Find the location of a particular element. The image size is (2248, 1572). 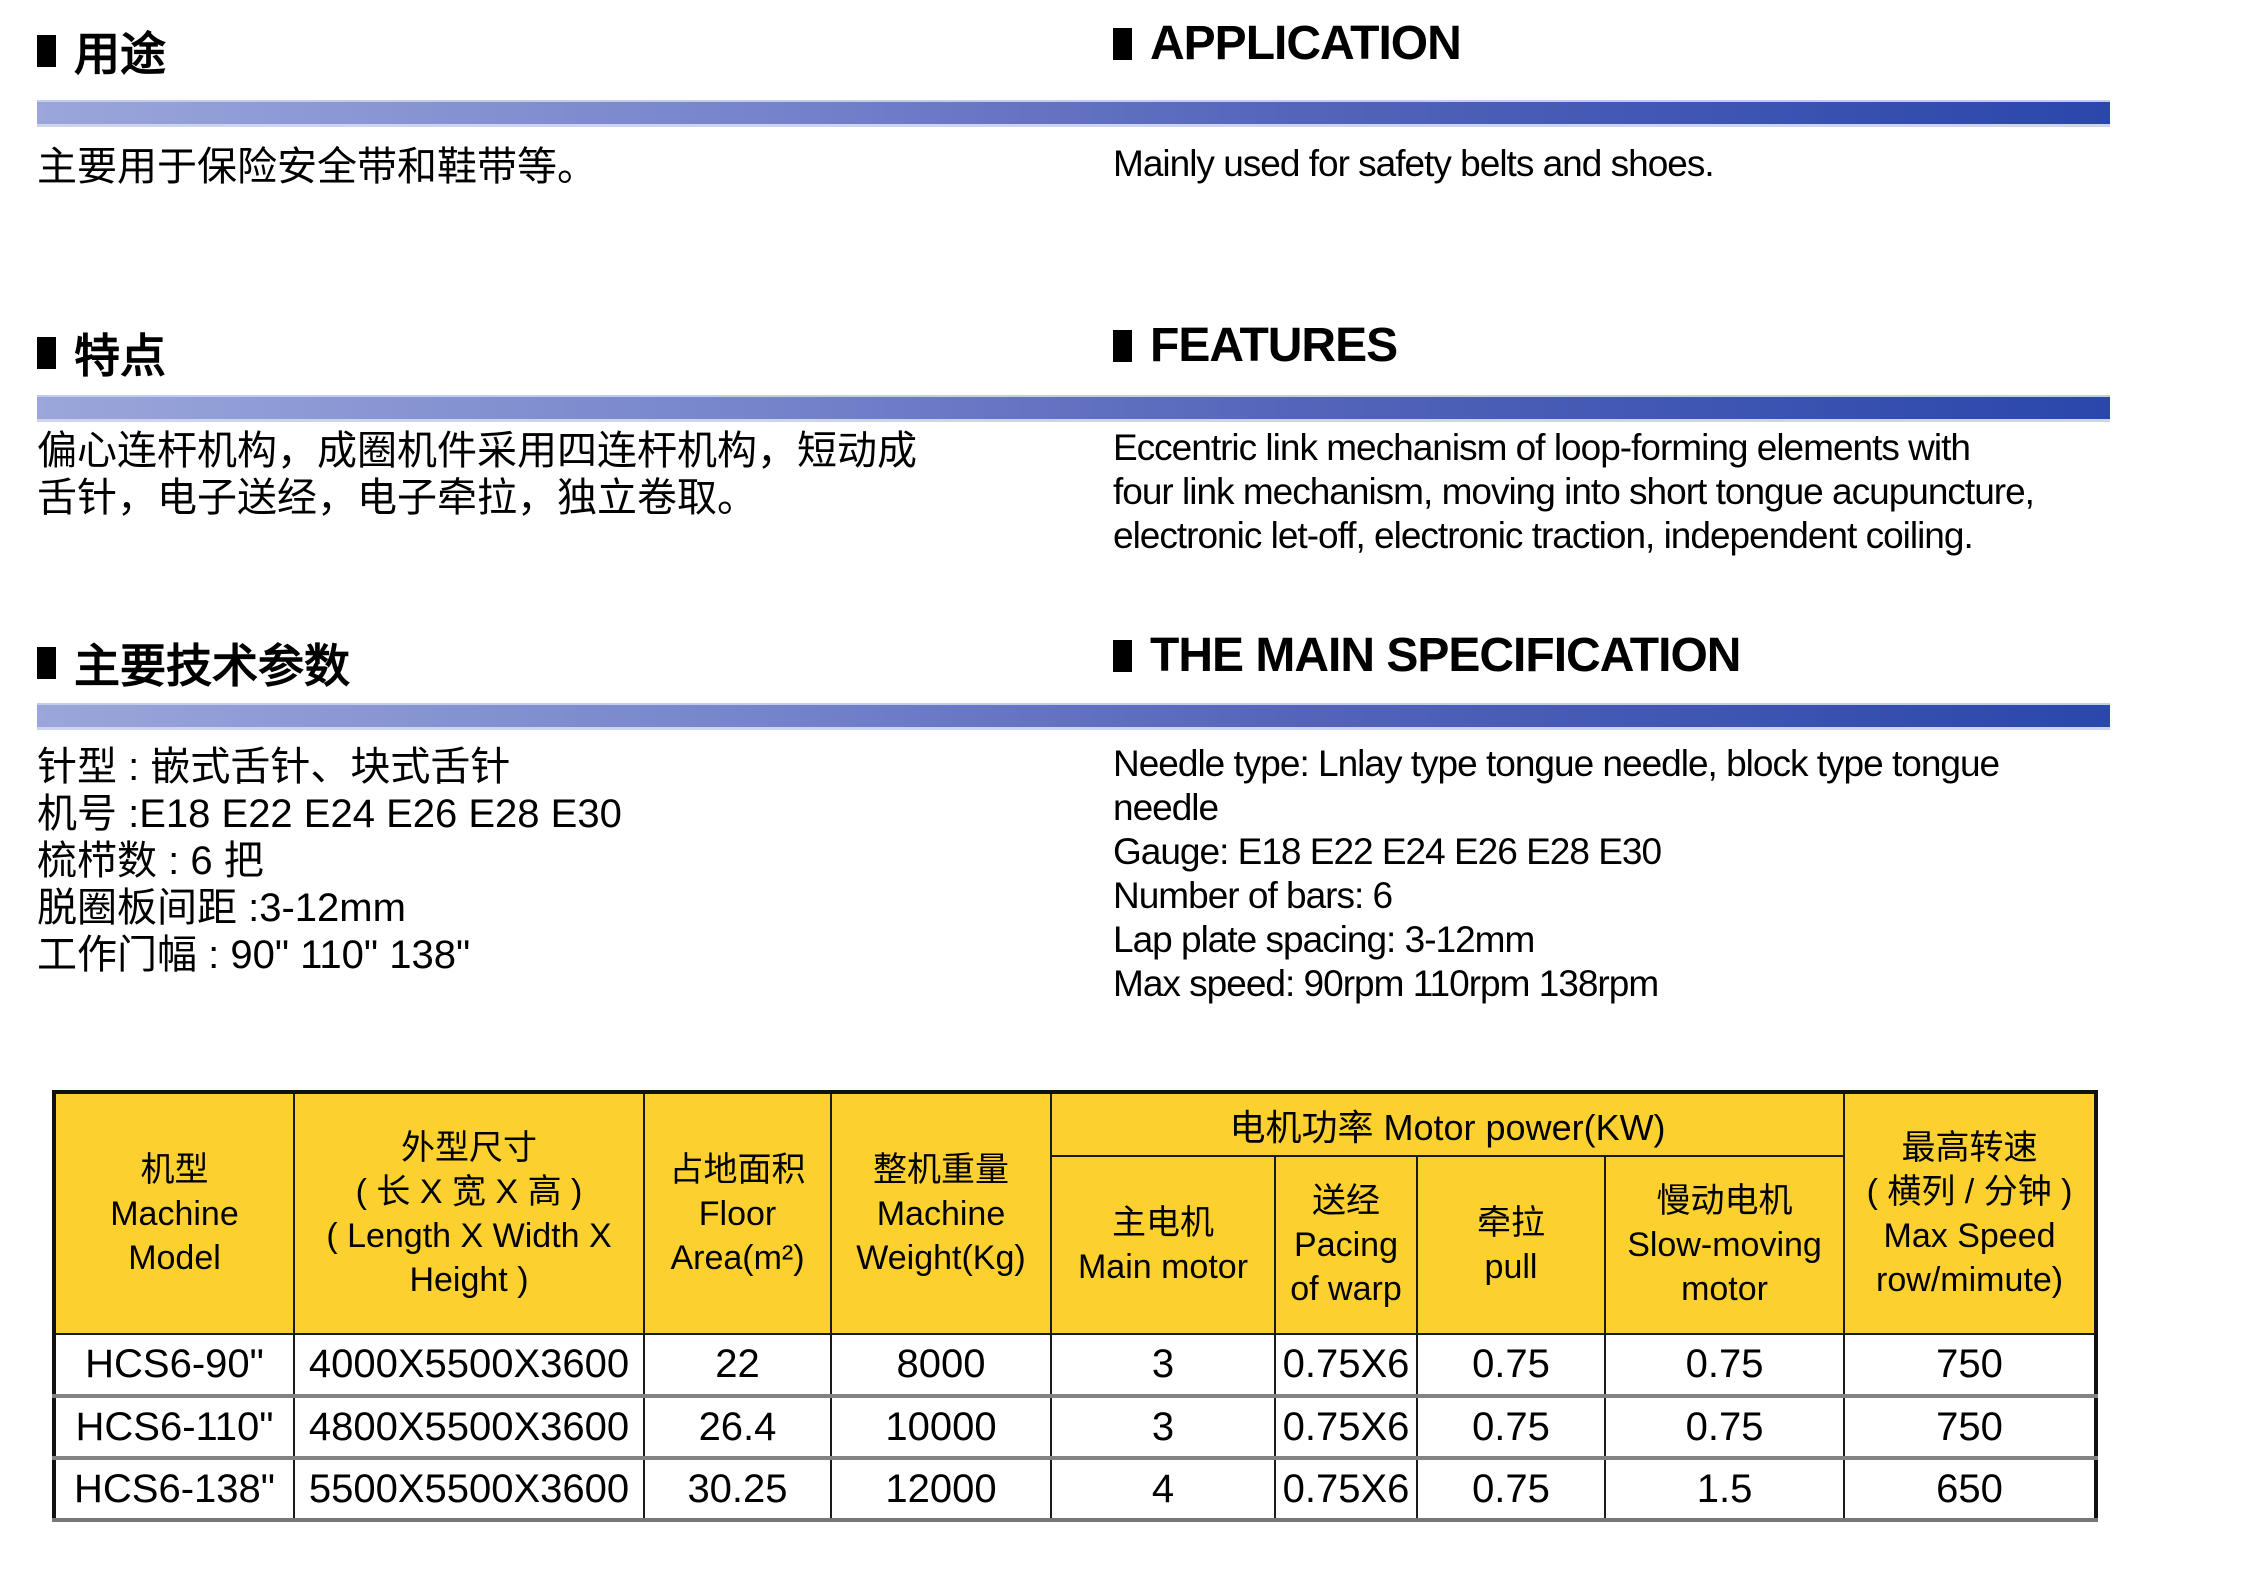

section-title-text: FEATURES is located at coordinates (1274, 345).